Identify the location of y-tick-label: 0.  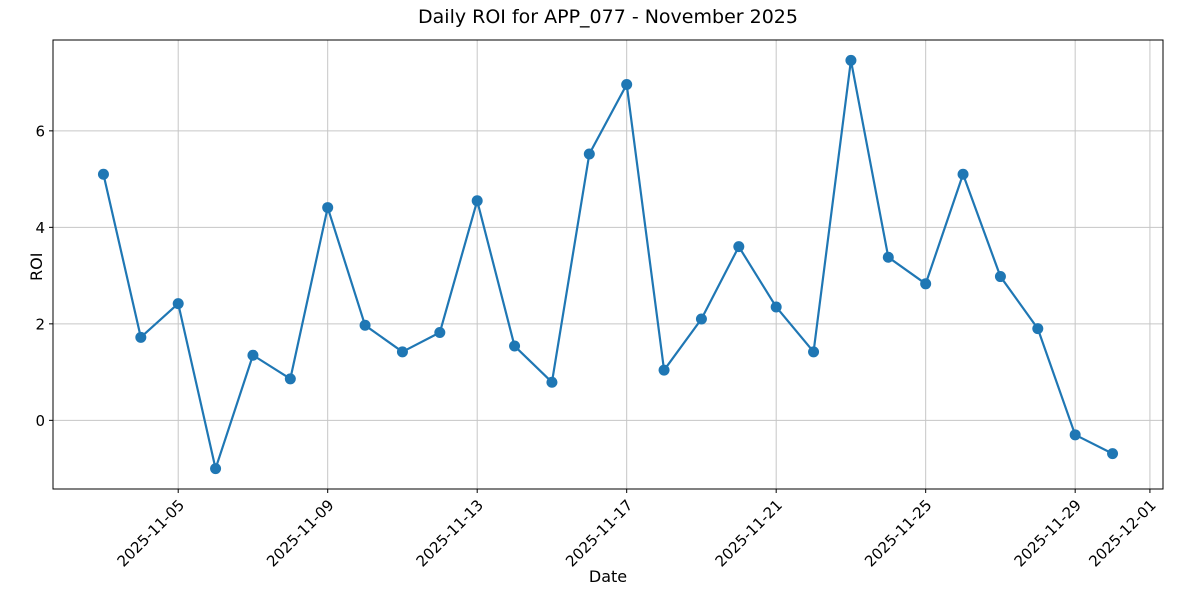
(40, 421).